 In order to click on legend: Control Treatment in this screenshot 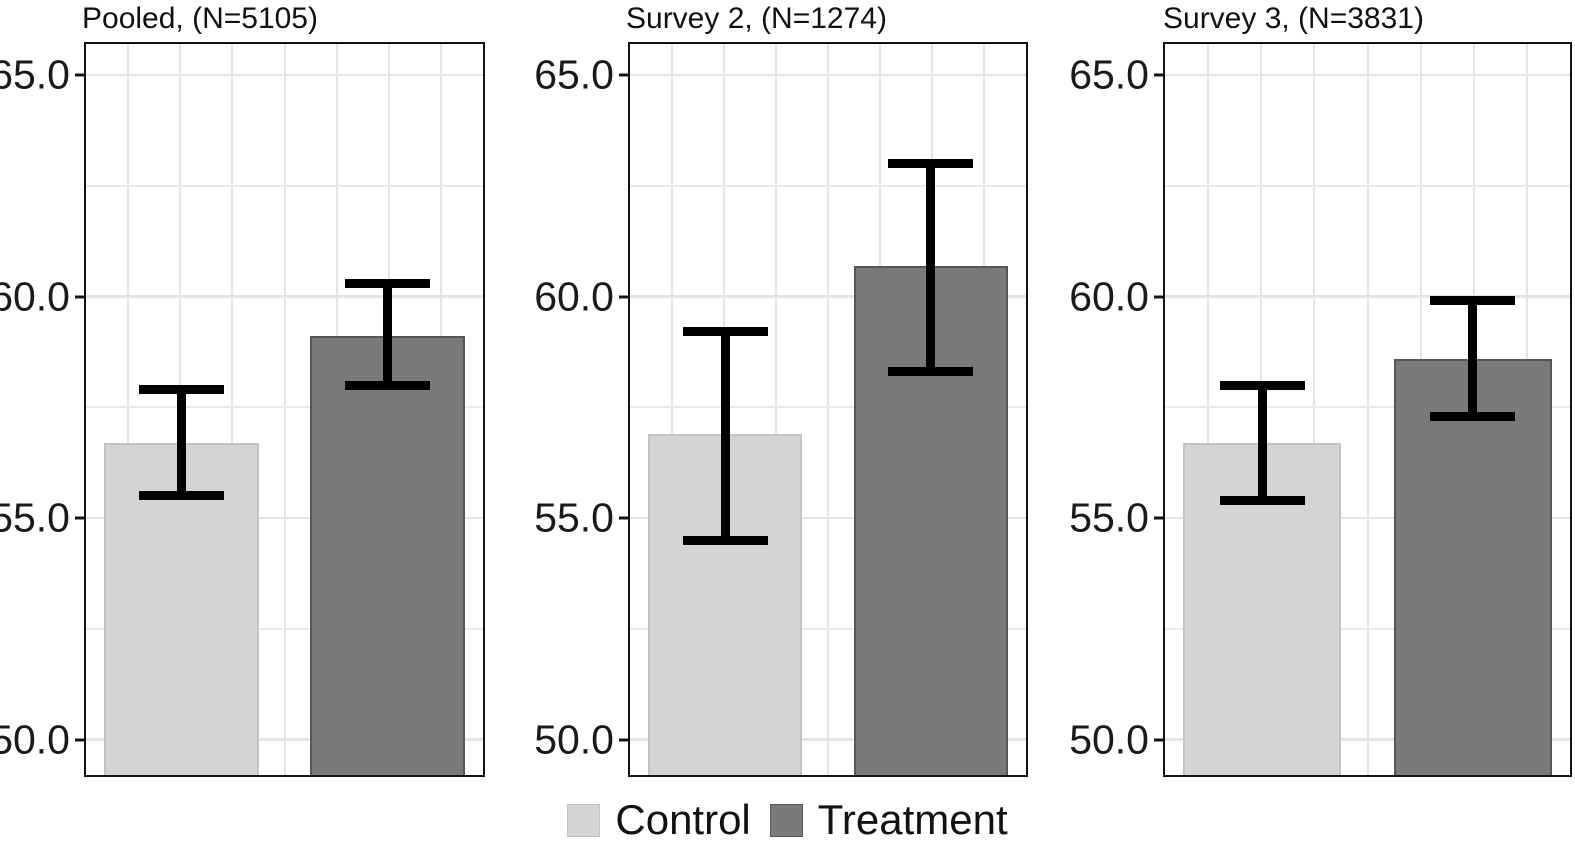, I will do `click(787, 820)`.